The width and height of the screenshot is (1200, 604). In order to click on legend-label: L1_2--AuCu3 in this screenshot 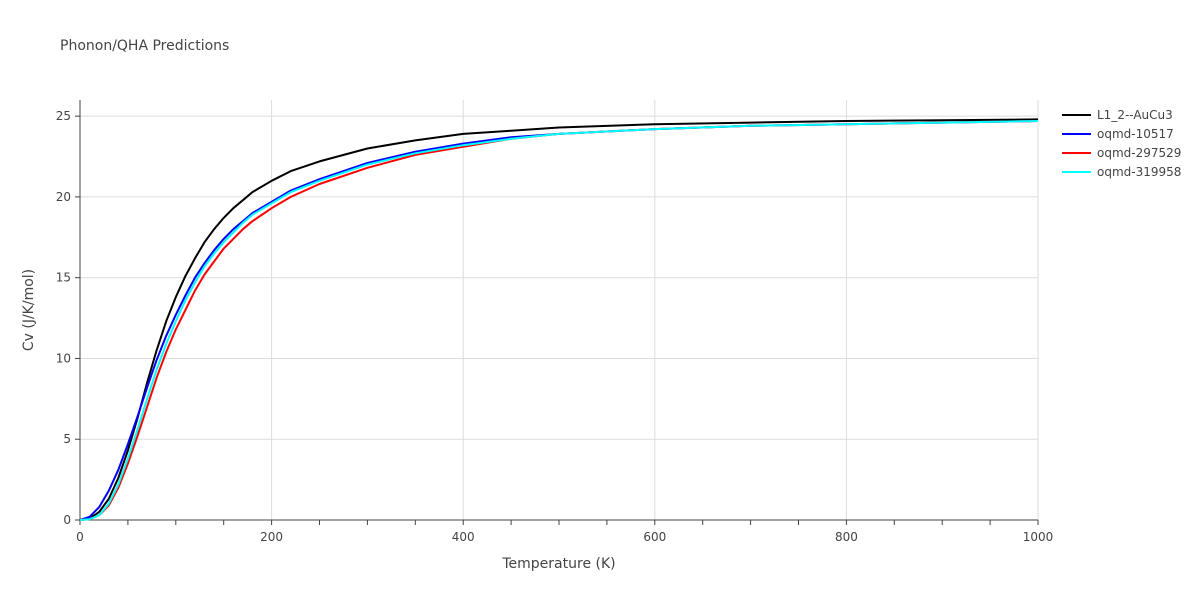, I will do `click(1135, 115)`.